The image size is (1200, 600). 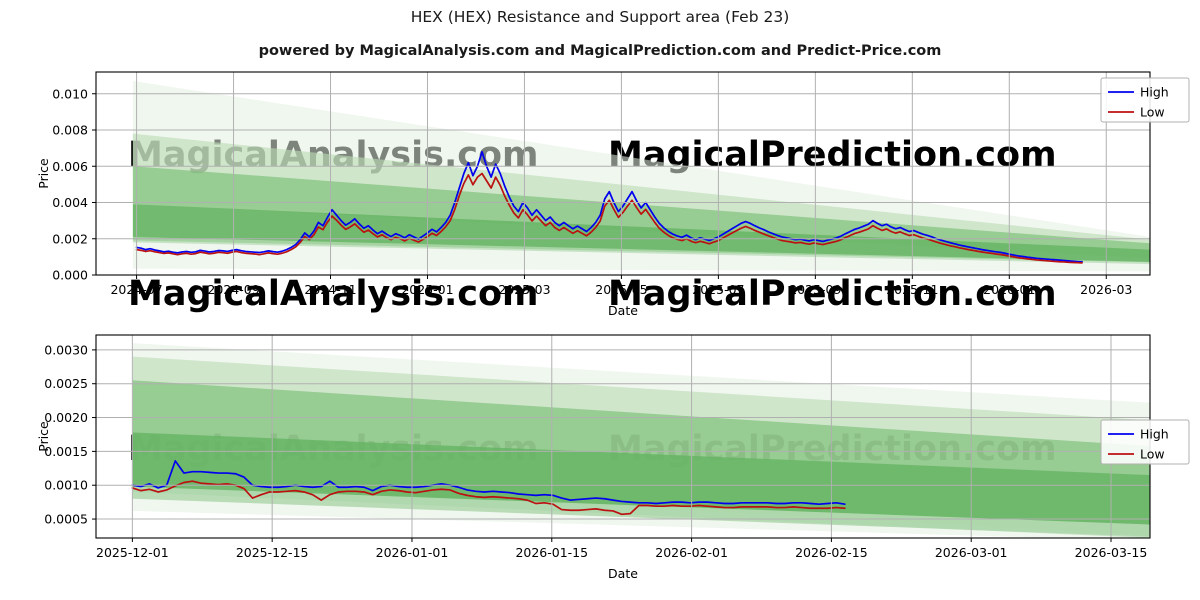 I want to click on ytick-label: 0.0020, so click(x=66, y=417).